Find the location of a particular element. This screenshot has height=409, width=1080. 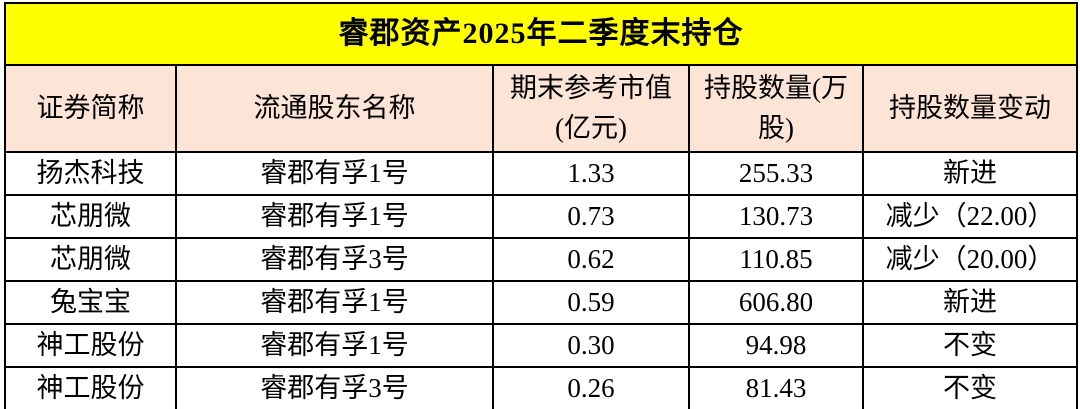

cell-change: 减少（22.00） is located at coordinates (970, 216).